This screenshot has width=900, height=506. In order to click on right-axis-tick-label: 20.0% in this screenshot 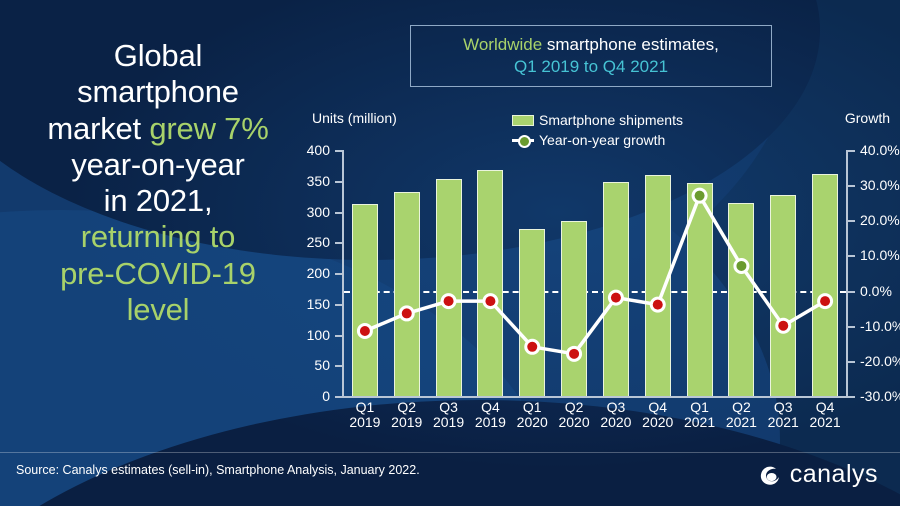, I will do `click(880, 220)`.